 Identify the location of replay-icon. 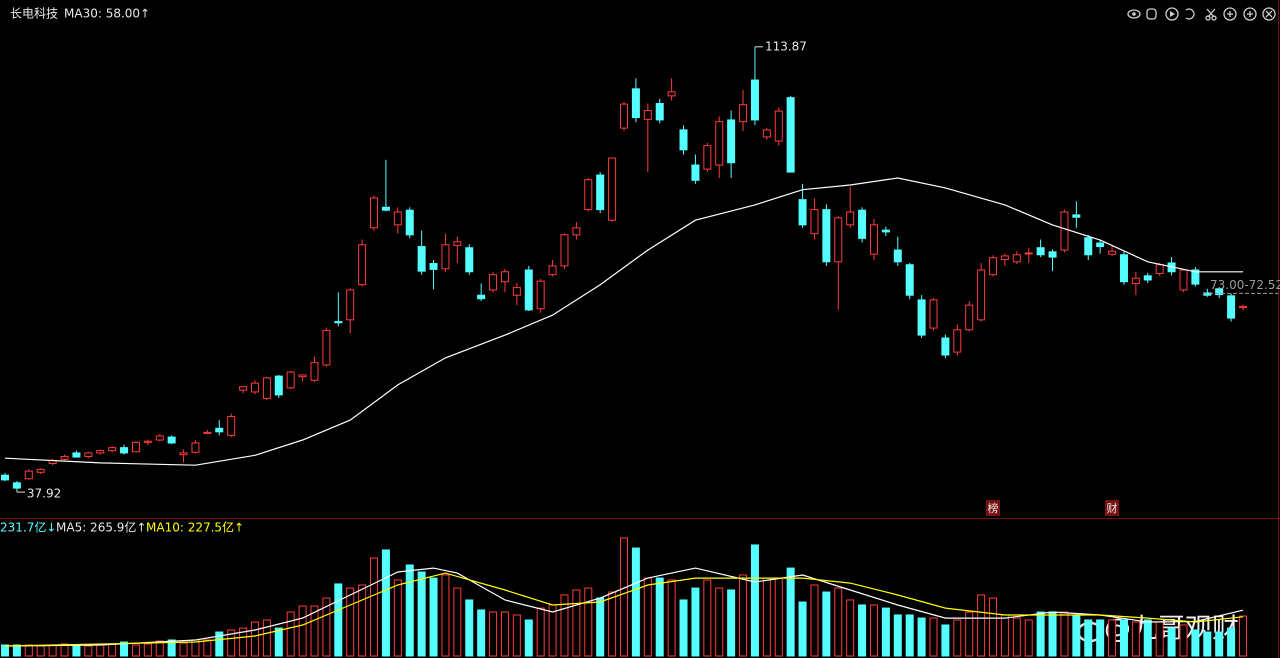
(1190, 14).